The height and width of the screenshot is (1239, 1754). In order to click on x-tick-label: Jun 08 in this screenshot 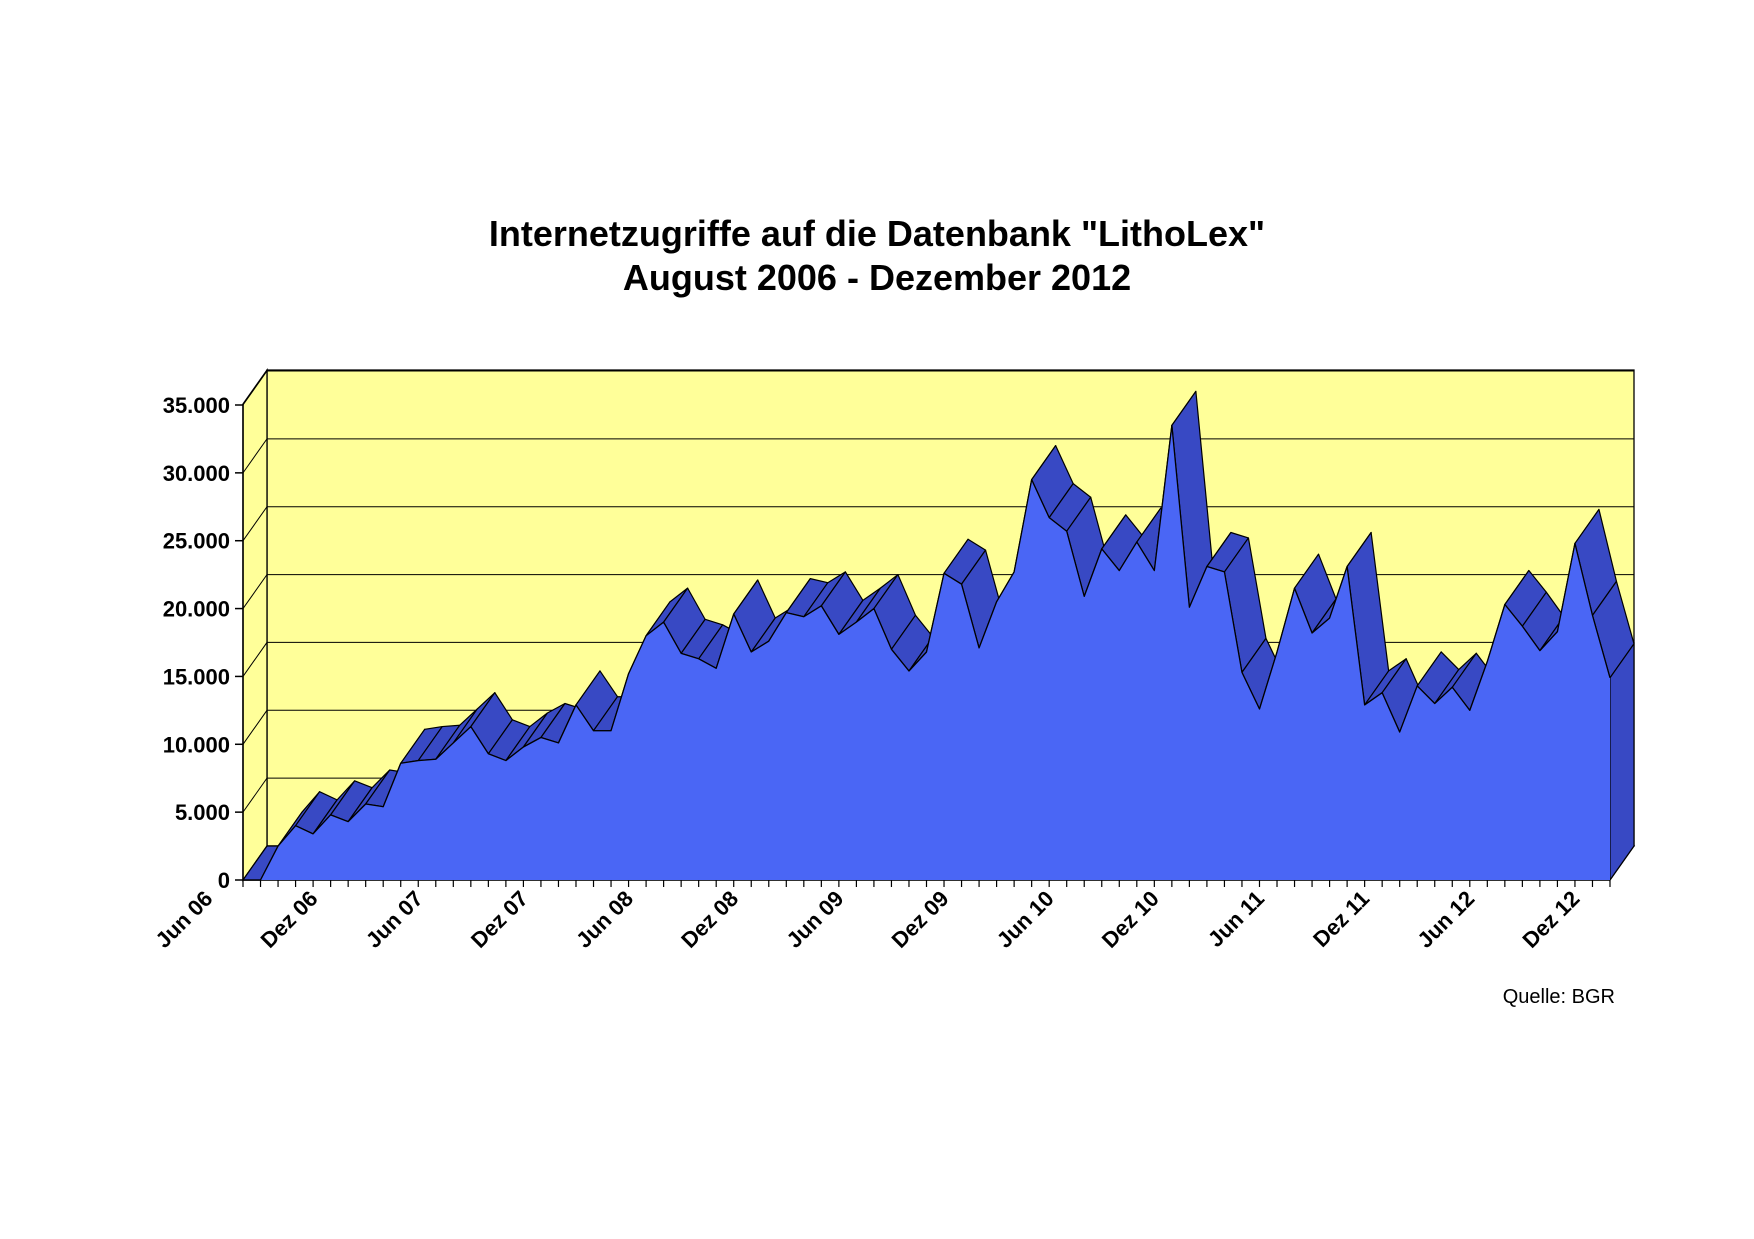, I will do `click(604, 919)`.